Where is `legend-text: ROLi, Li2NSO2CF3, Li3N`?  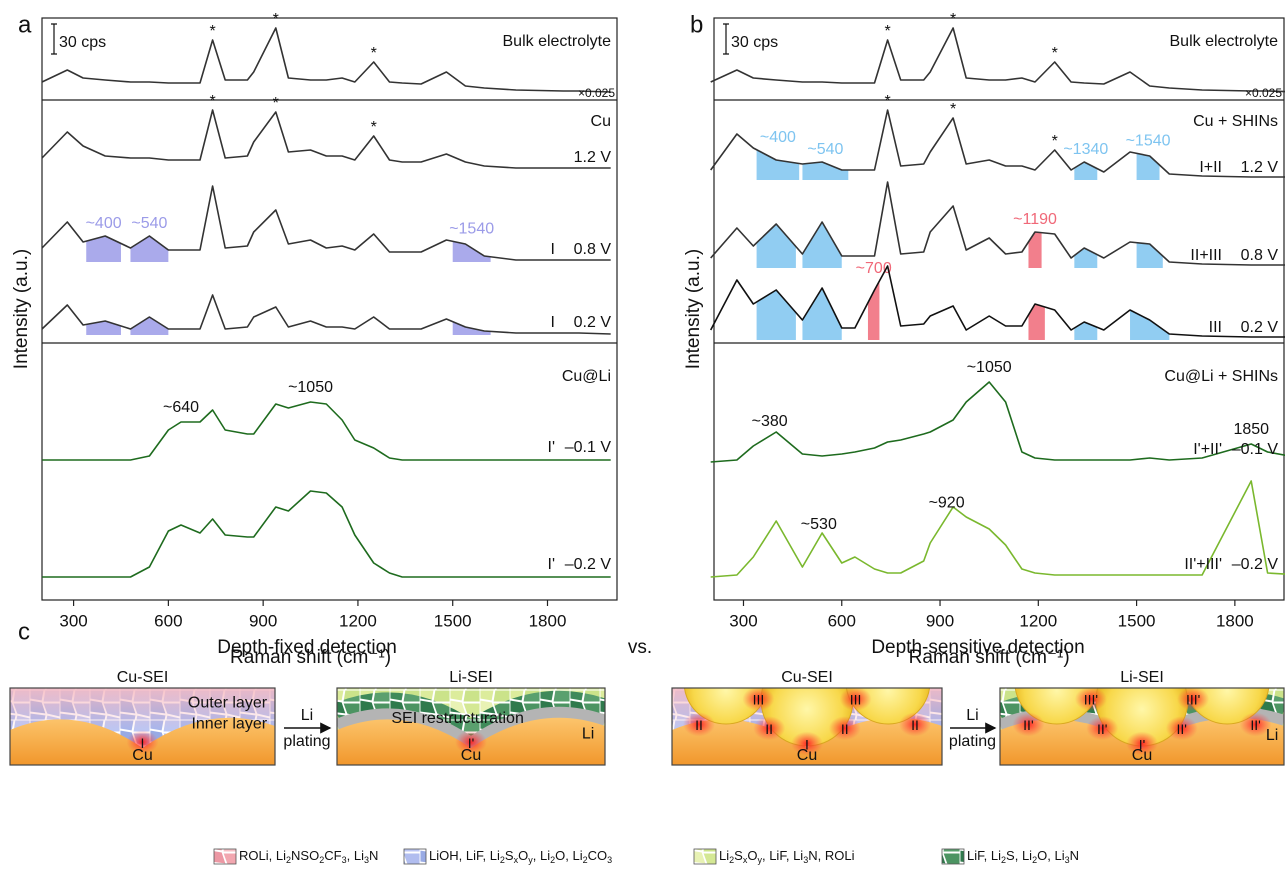
legend-text: ROLi, Li2NSO2CF3, Li3N is located at coordinates (308, 856).